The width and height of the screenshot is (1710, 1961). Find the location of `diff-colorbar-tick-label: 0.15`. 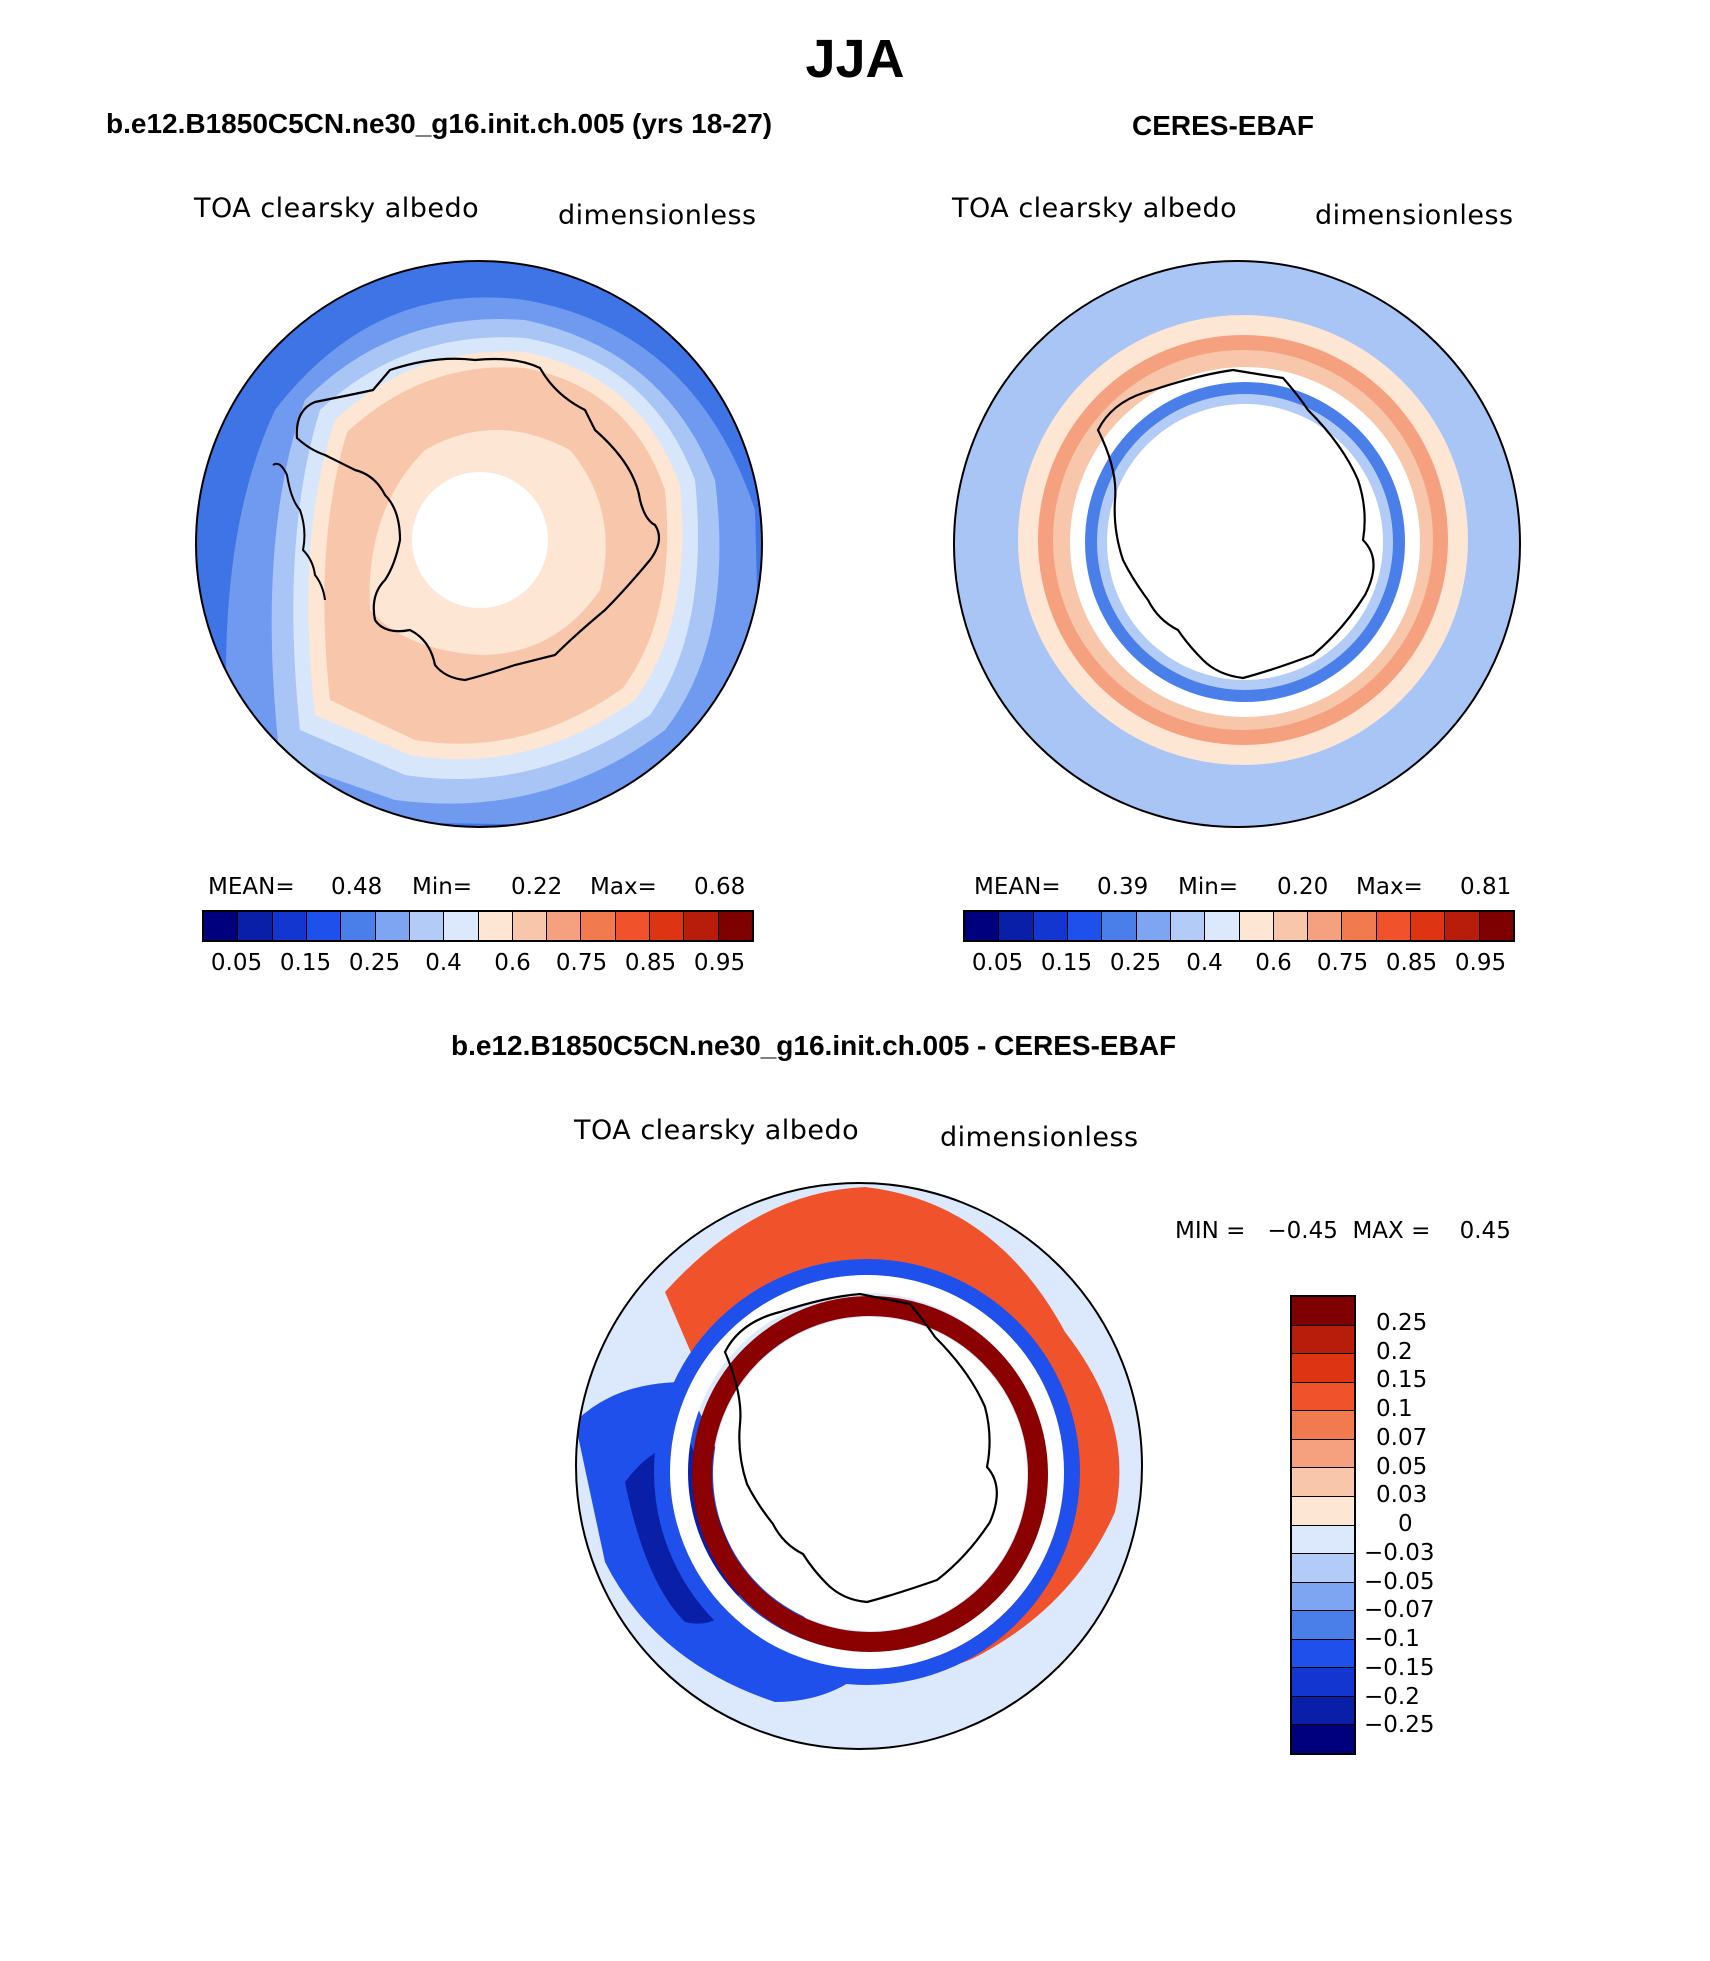

diff-colorbar-tick-label: 0.15 is located at coordinates (1402, 1380).